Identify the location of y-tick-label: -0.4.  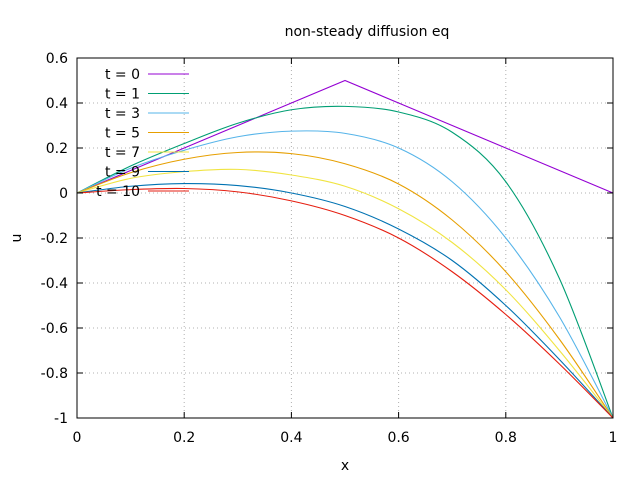
(54, 284).